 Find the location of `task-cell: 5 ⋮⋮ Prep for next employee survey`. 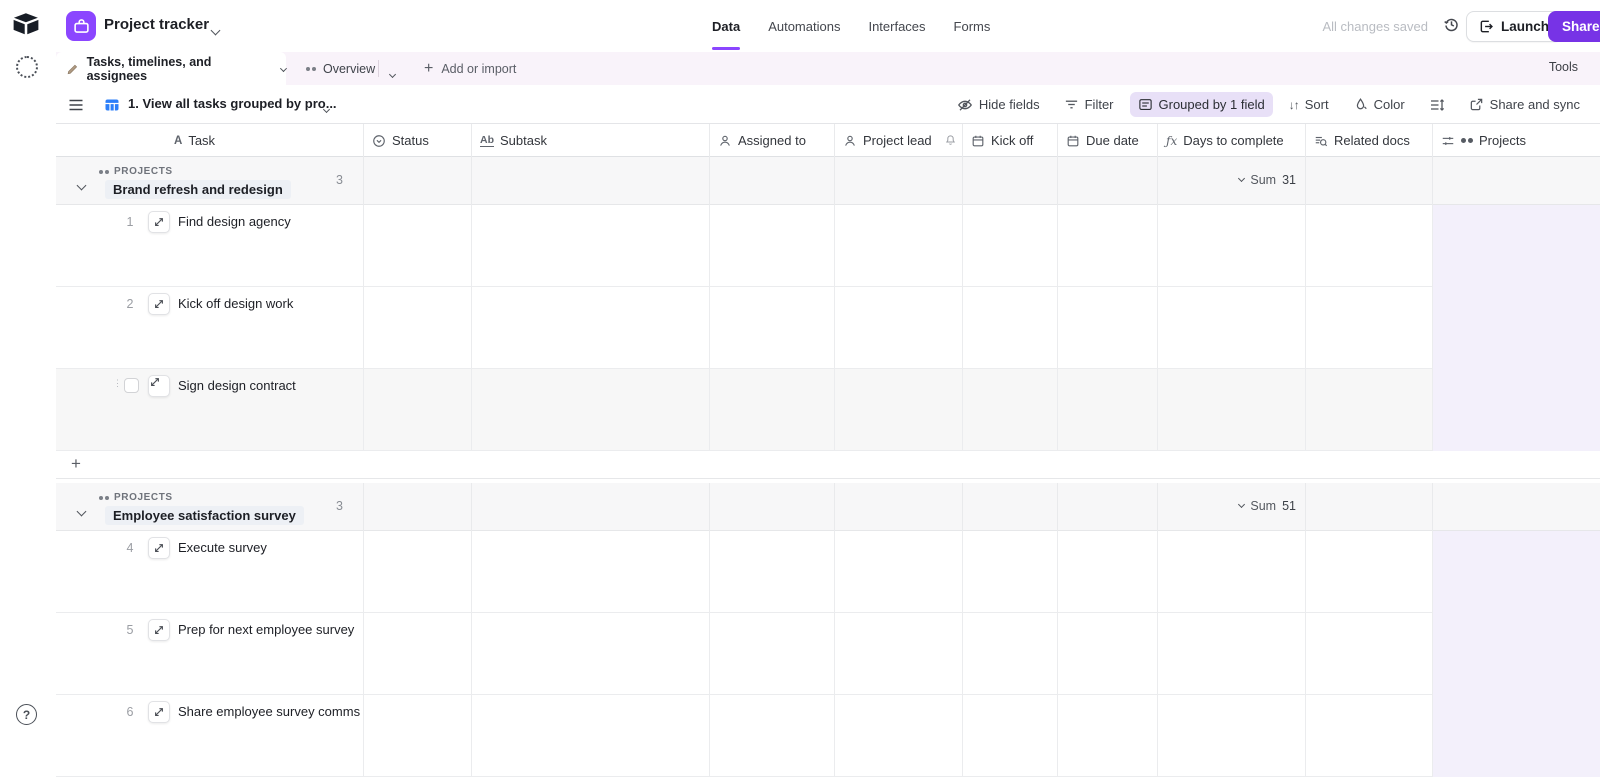

task-cell: 5 ⋮⋮ Prep for next employee survey is located at coordinates (210, 654).